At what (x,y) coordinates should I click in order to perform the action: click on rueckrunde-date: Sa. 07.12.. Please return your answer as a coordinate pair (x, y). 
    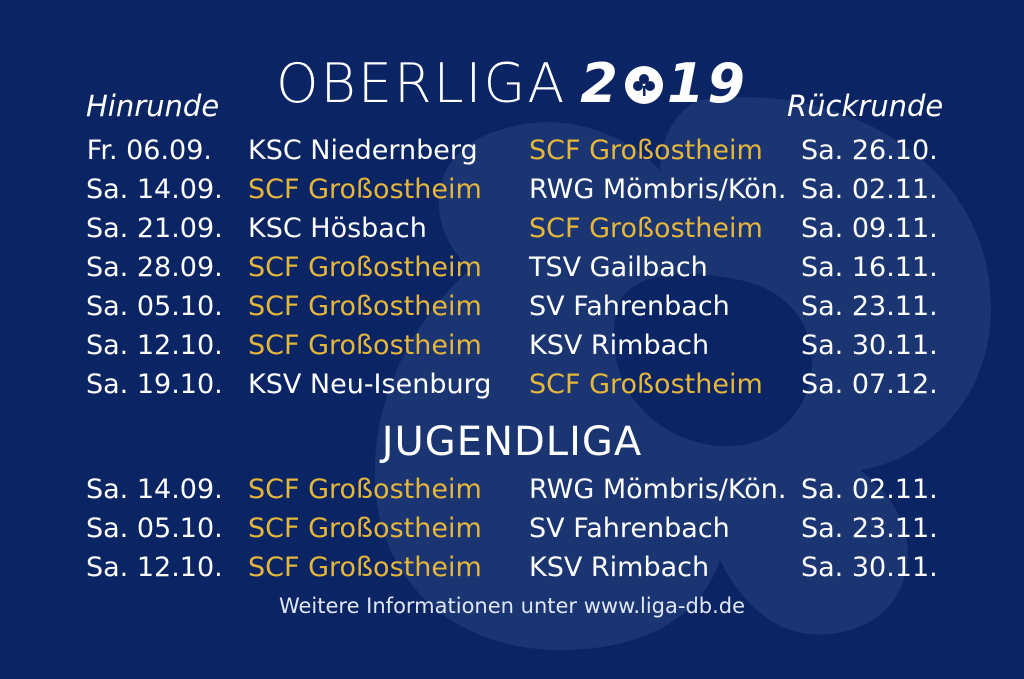
    Looking at the image, I should click on (869, 384).